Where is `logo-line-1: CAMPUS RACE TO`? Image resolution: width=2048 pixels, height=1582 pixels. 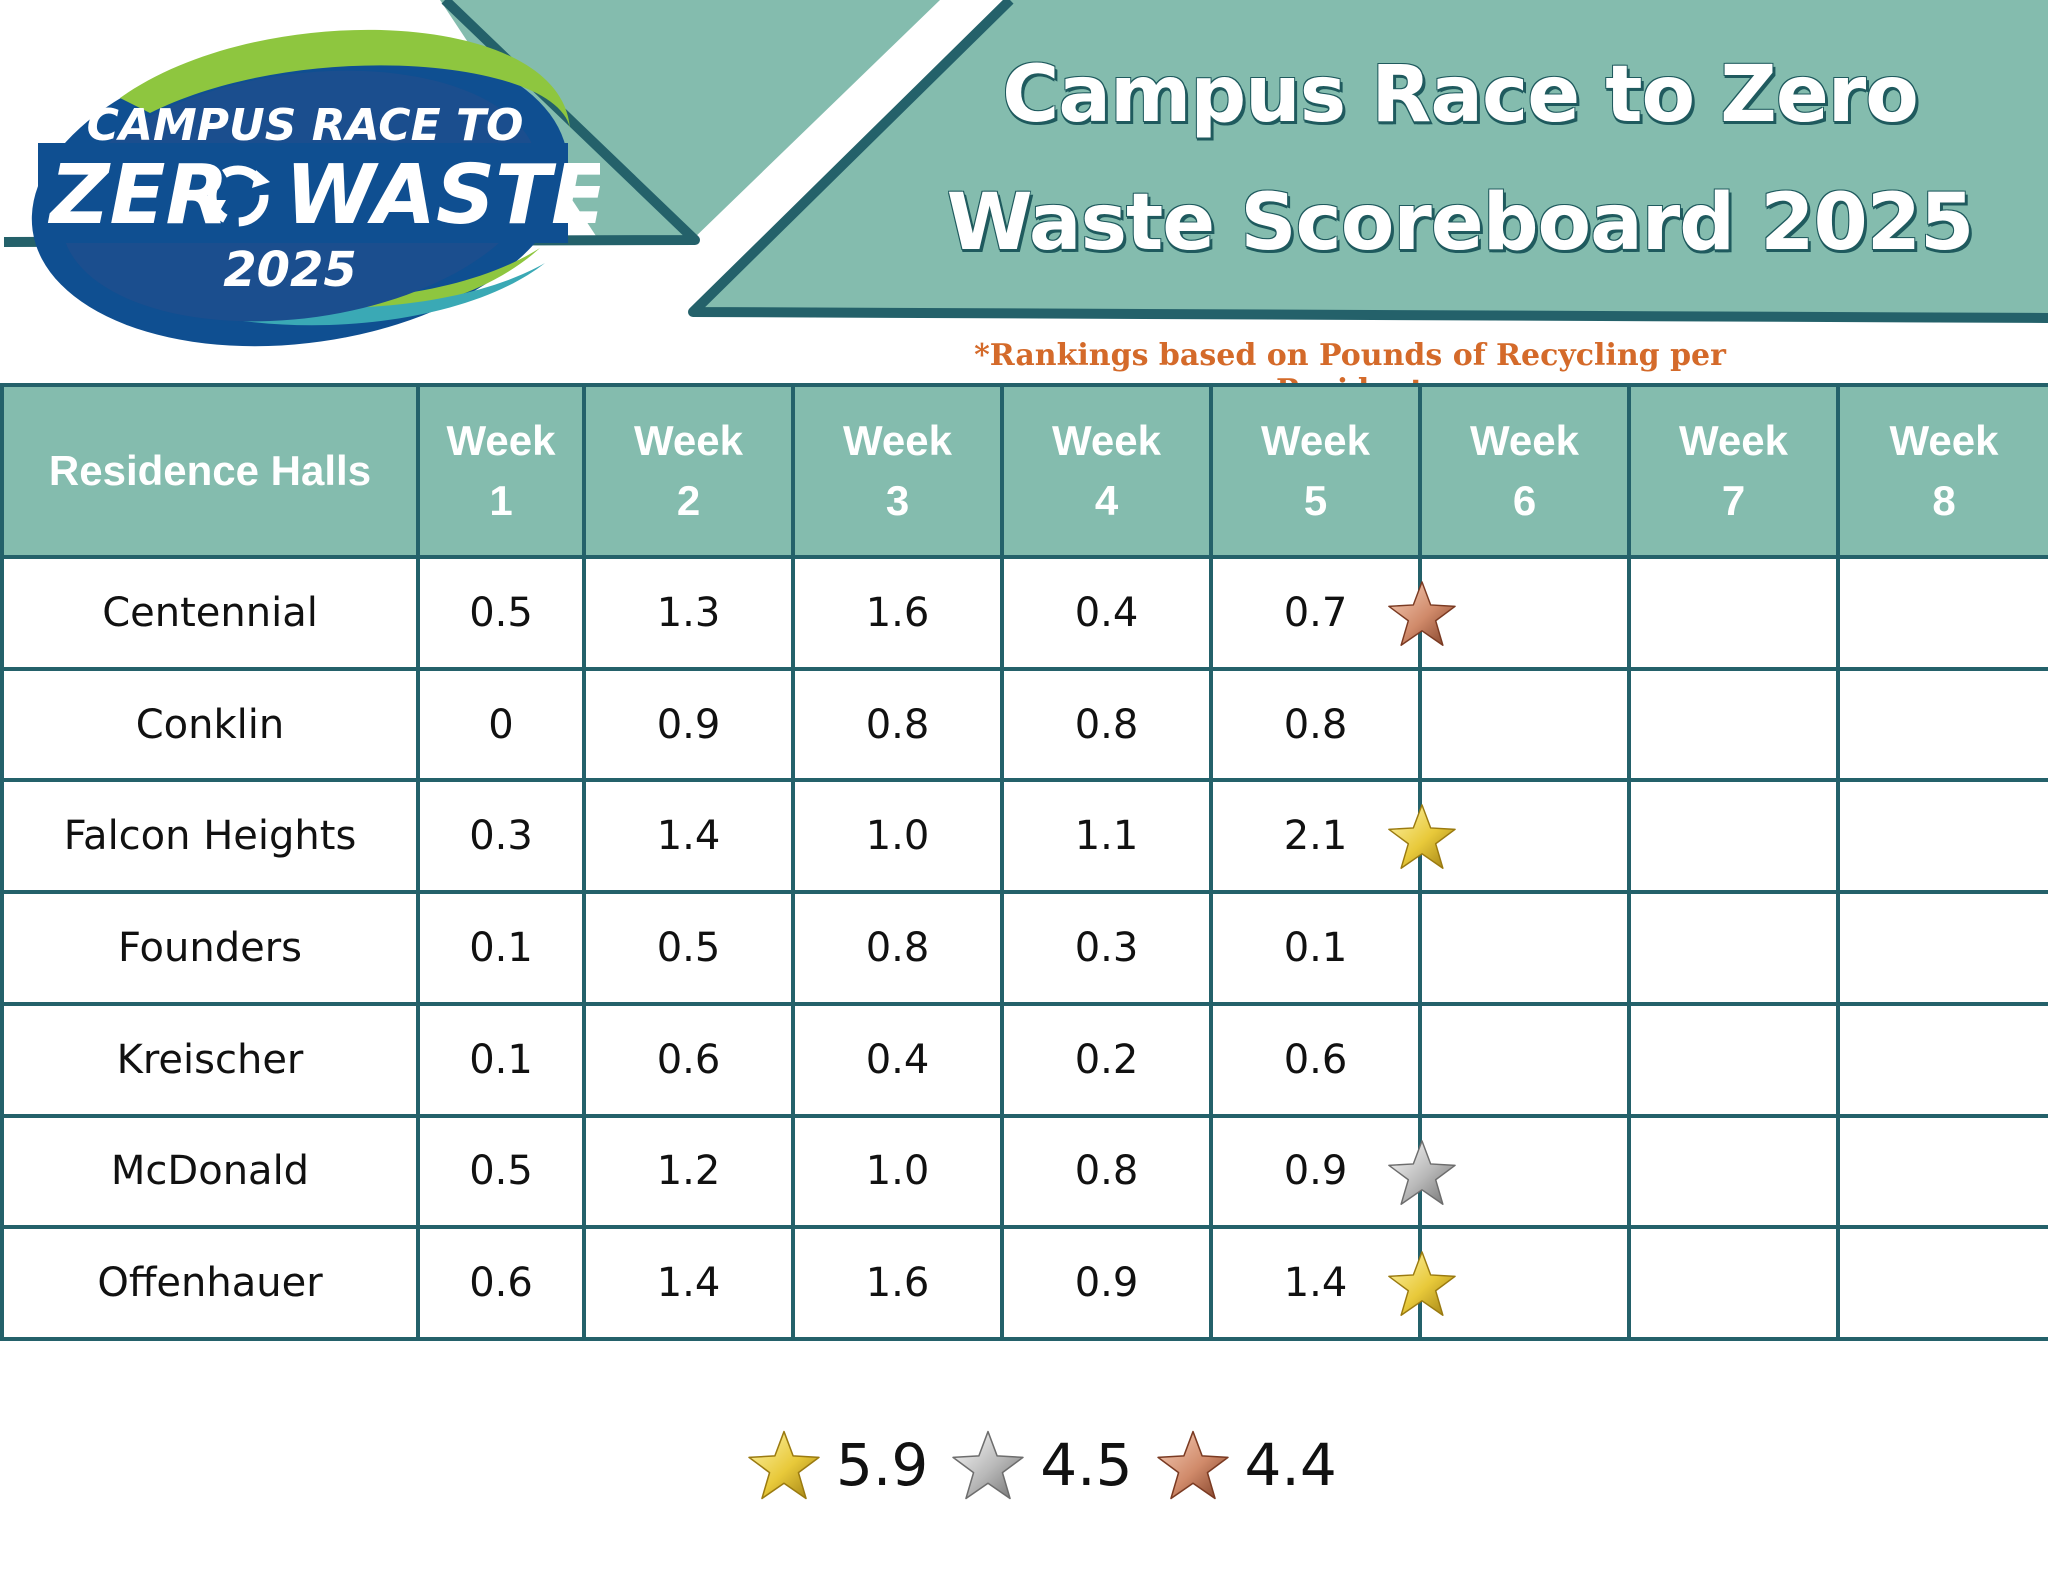
logo-line-1: CAMPUS RACE TO is located at coordinates (305, 125).